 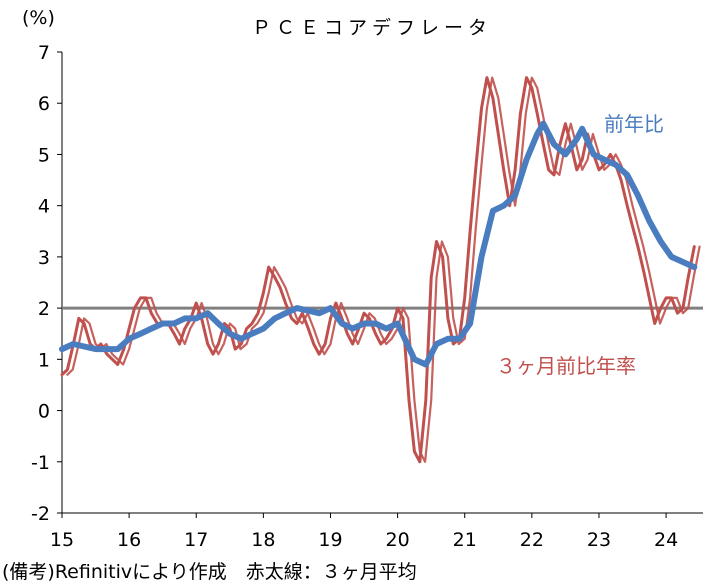 I want to click on x-tick-label: 23, so click(x=599, y=540).